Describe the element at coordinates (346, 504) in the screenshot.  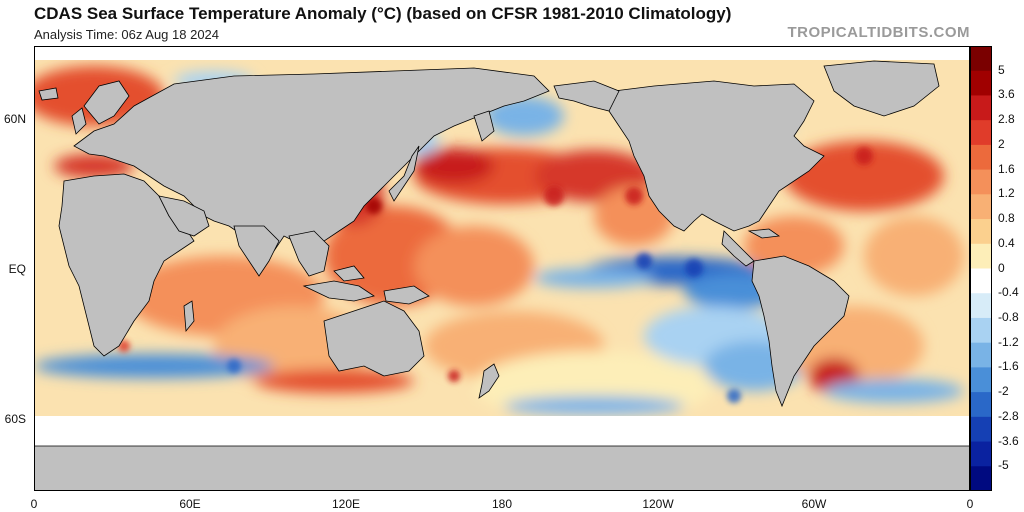
I see `lon-label-120e: 120E` at that location.